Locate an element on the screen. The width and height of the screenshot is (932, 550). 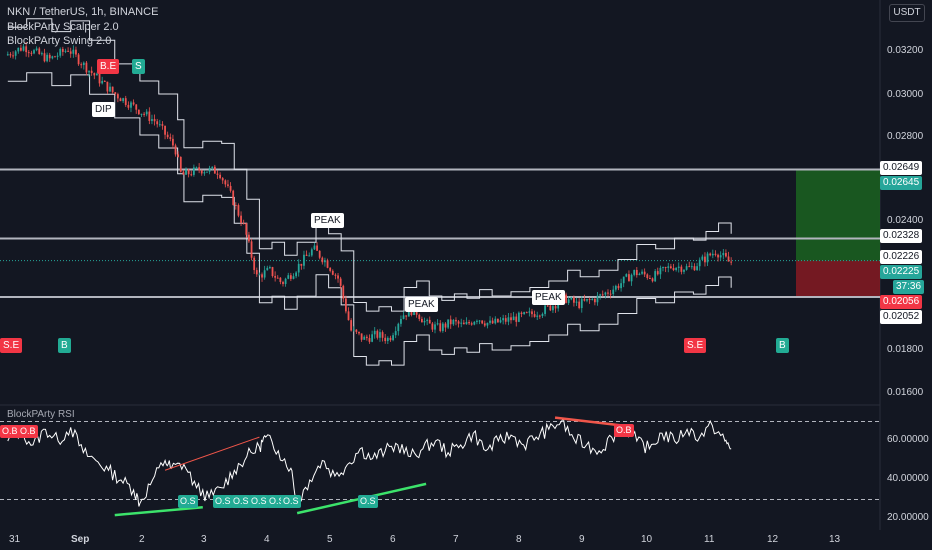
stop-loss-zone is located at coordinates (838, 279).